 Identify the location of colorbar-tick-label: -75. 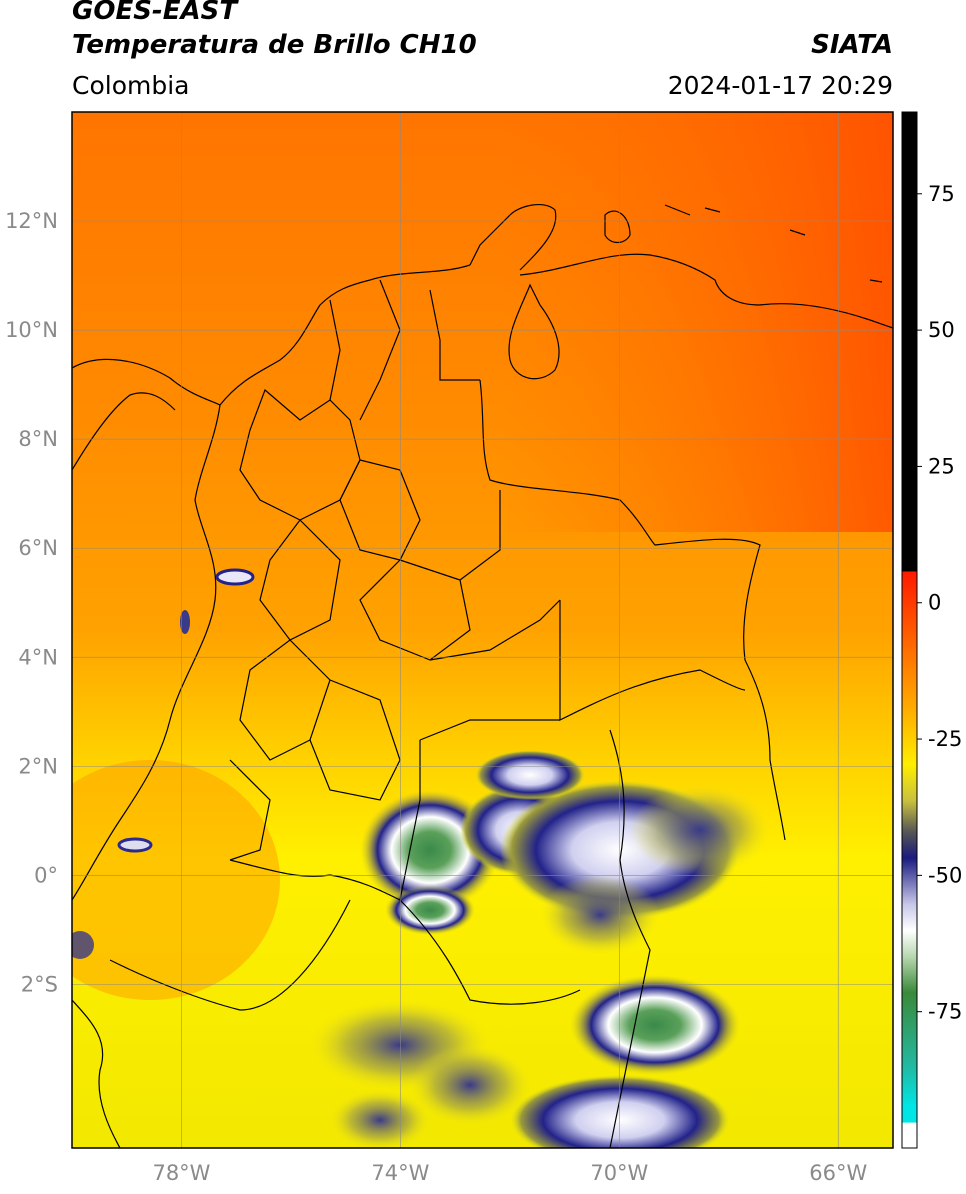
(945, 1012).